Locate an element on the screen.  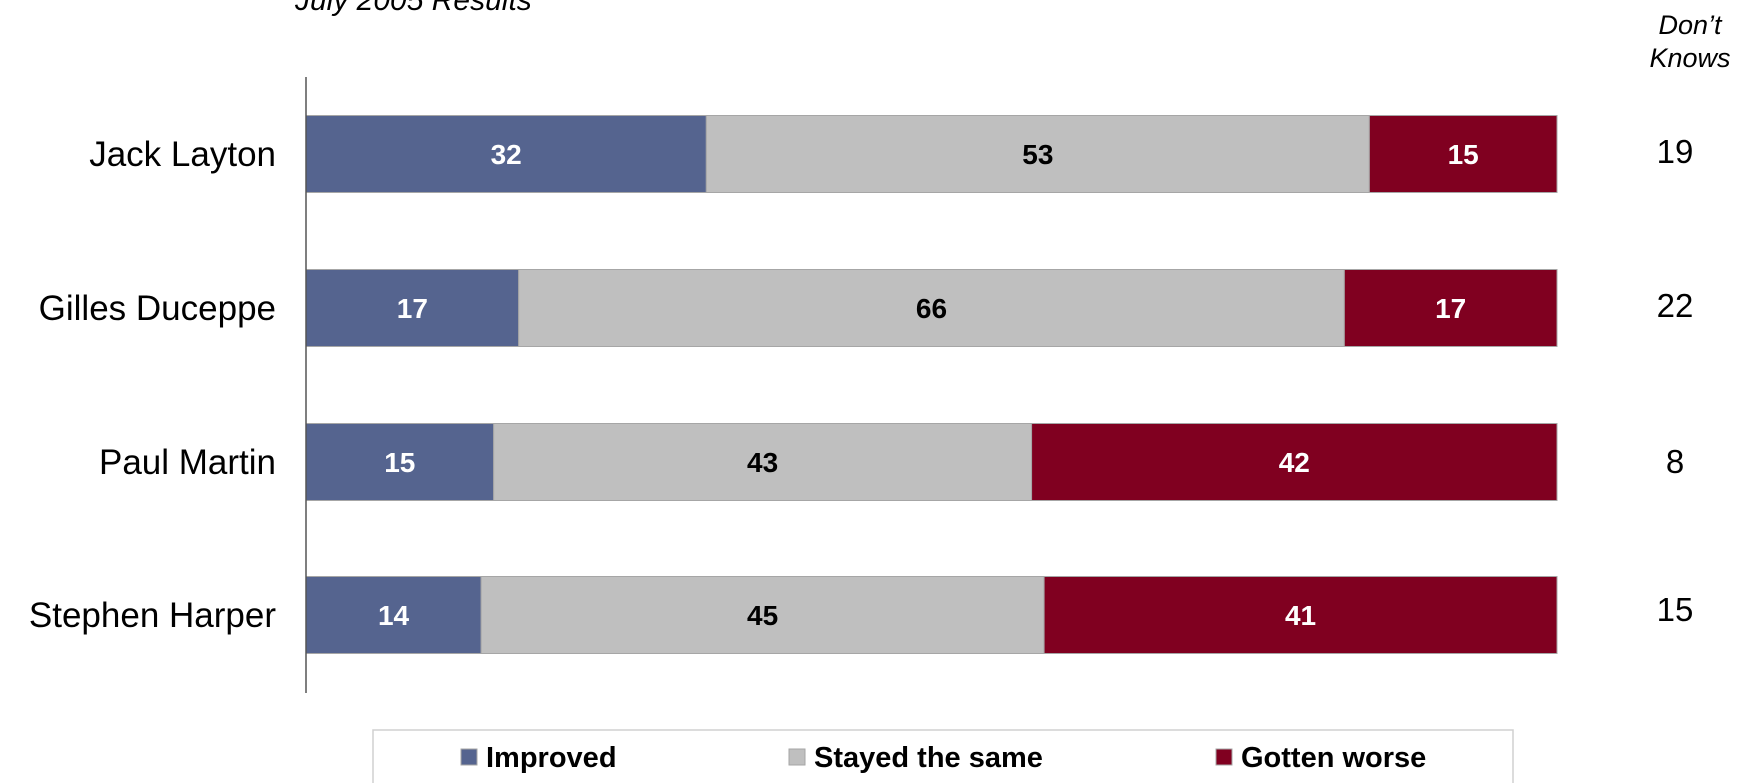
dont-knows-value-jack-layton: 19 is located at coordinates (1675, 151).